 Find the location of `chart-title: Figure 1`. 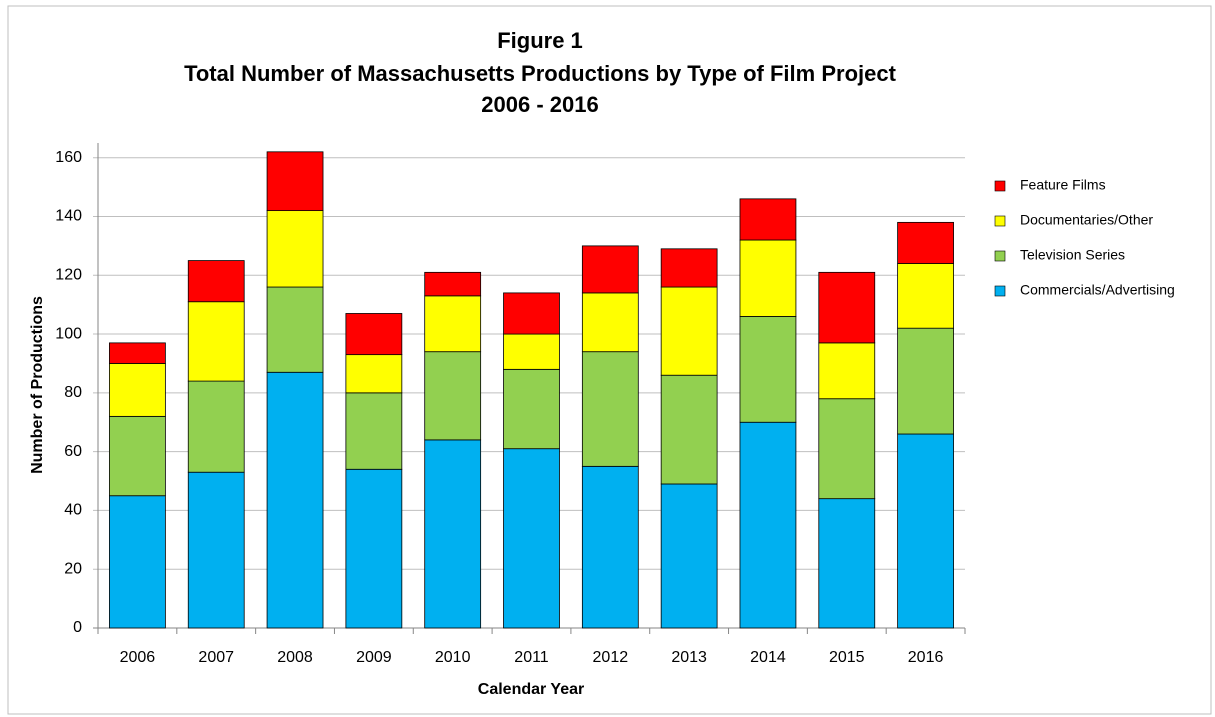

chart-title: Figure 1 is located at coordinates (540, 40).